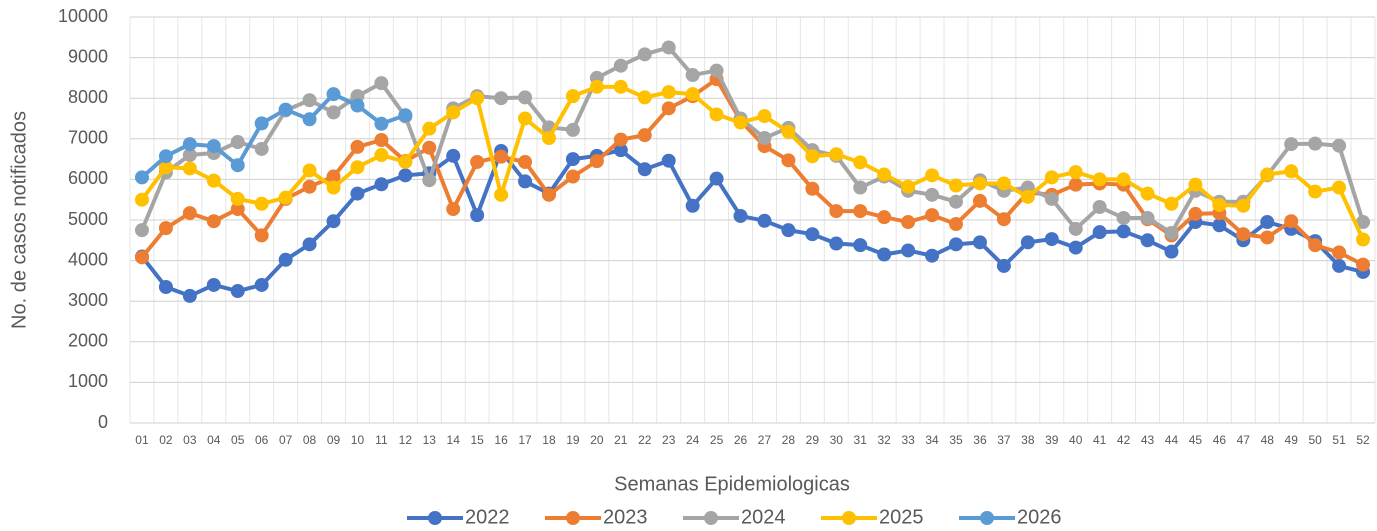  I want to click on x-tick-label: 03, so click(190, 440).